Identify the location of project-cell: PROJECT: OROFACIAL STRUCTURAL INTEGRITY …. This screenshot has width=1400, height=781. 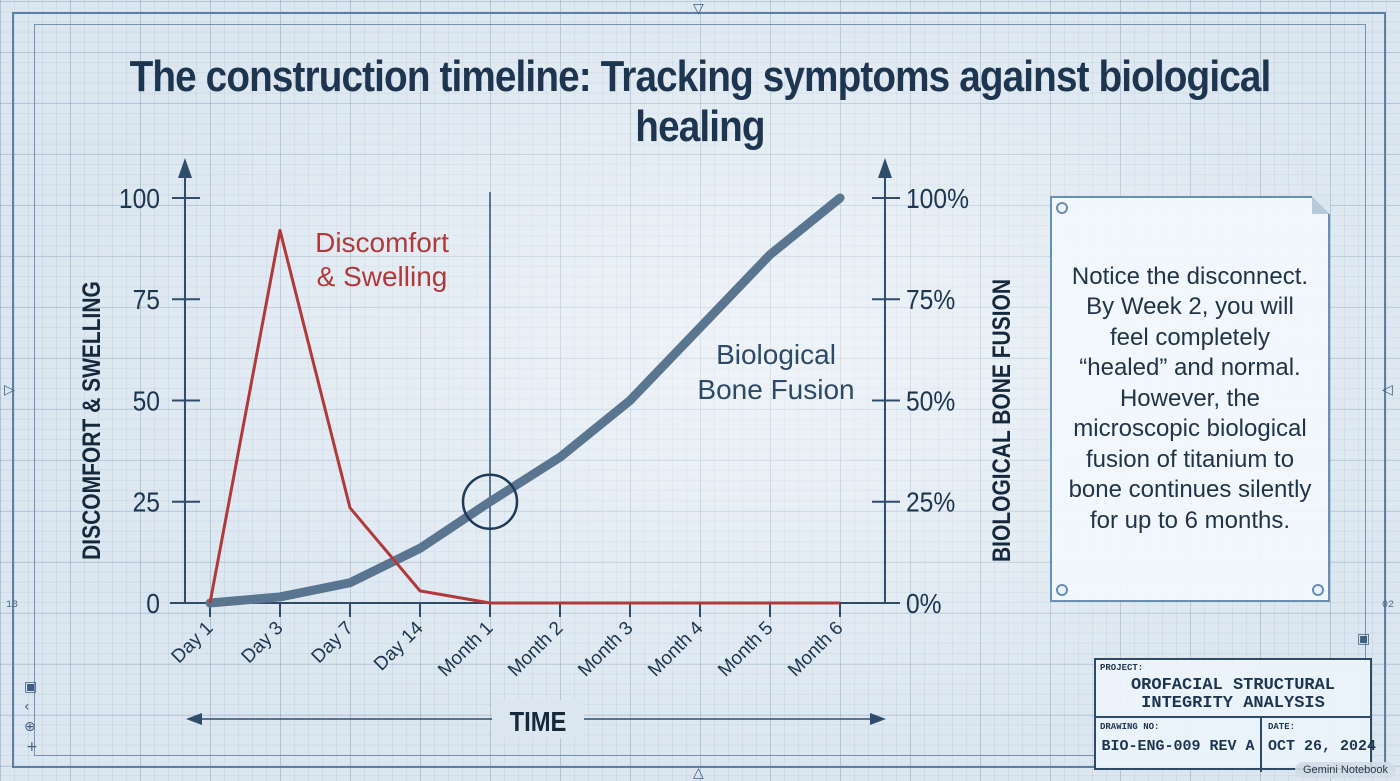
(1233, 689).